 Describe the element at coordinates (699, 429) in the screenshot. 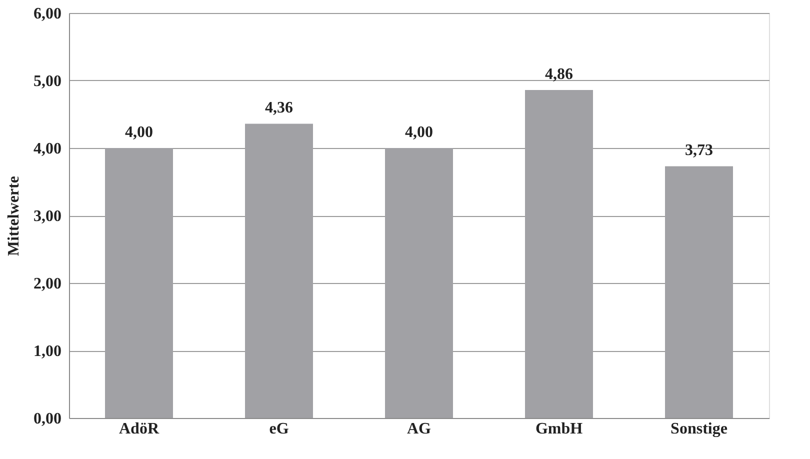

I see `x-tick-label: Sonstige` at that location.